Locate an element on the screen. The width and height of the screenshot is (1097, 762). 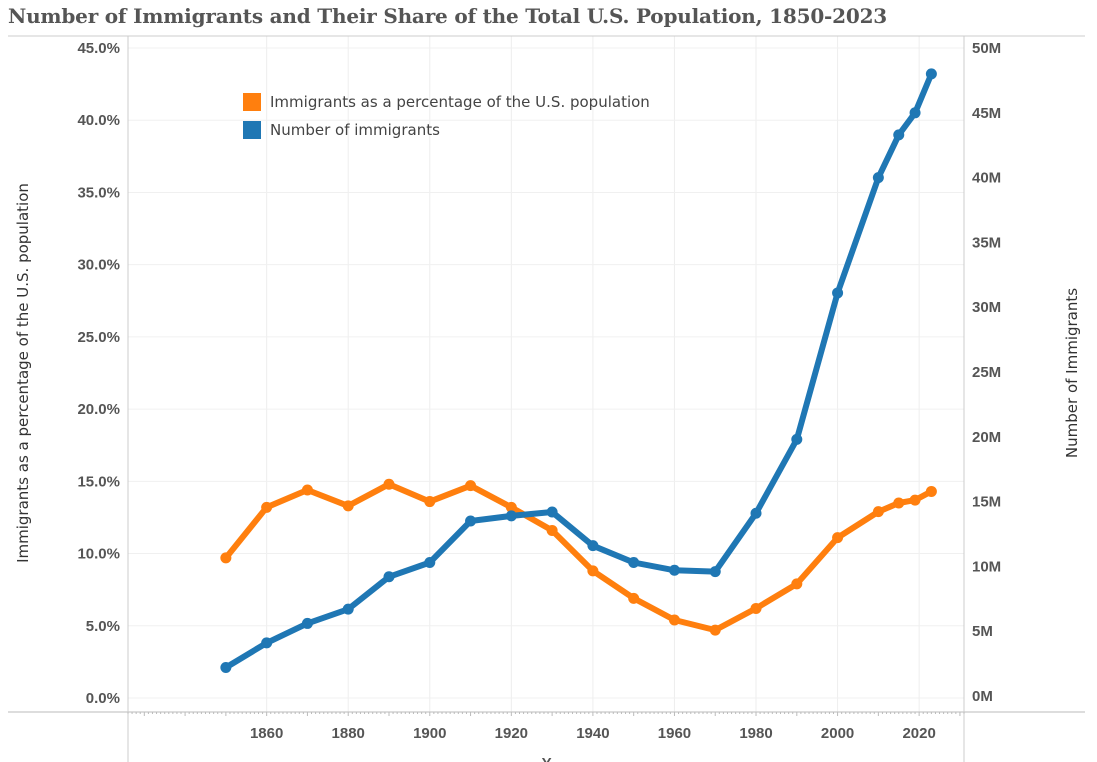
left-tick-label: 10.0% is located at coordinates (98, 554).